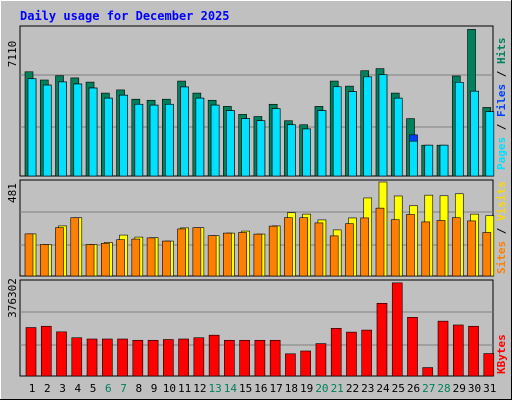 The width and height of the screenshot is (512, 400). Describe the element at coordinates (501, 354) in the screenshot. I see `legend-kbytes: KBytes` at that location.